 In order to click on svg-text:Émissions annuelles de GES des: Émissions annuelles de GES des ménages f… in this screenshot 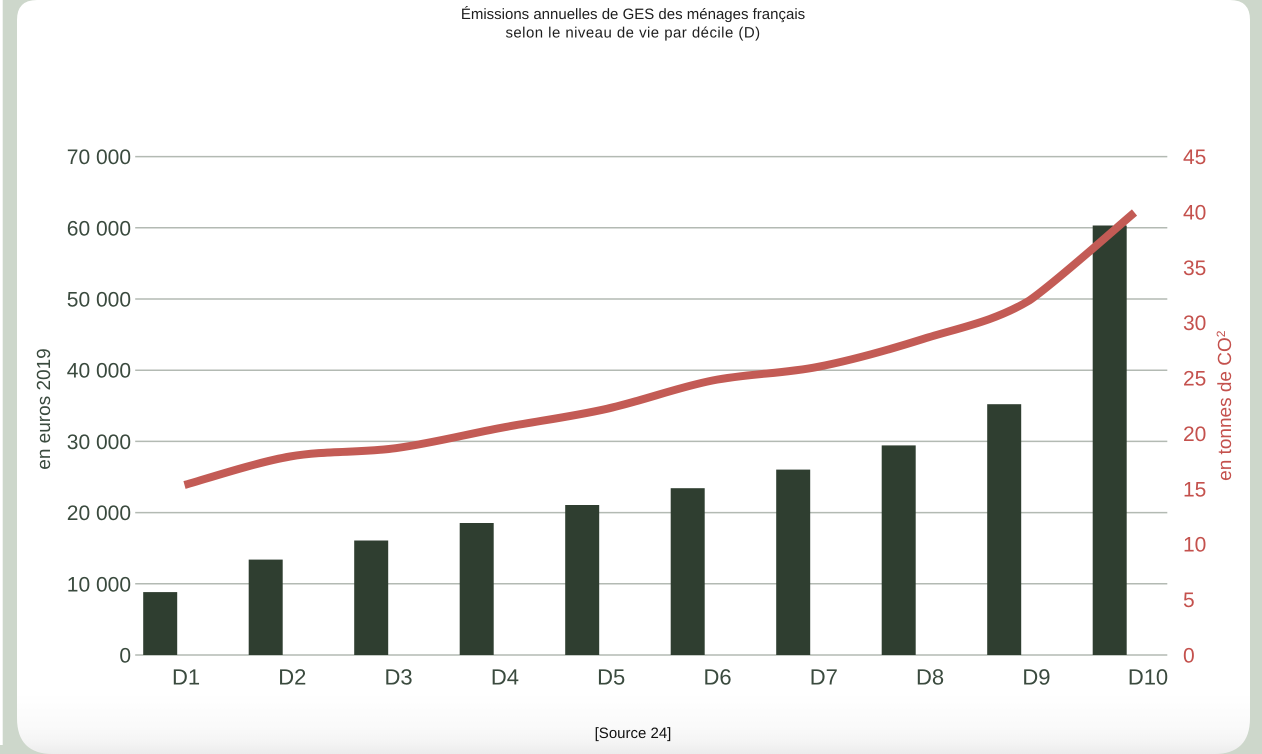, I will do `click(633, 14)`.